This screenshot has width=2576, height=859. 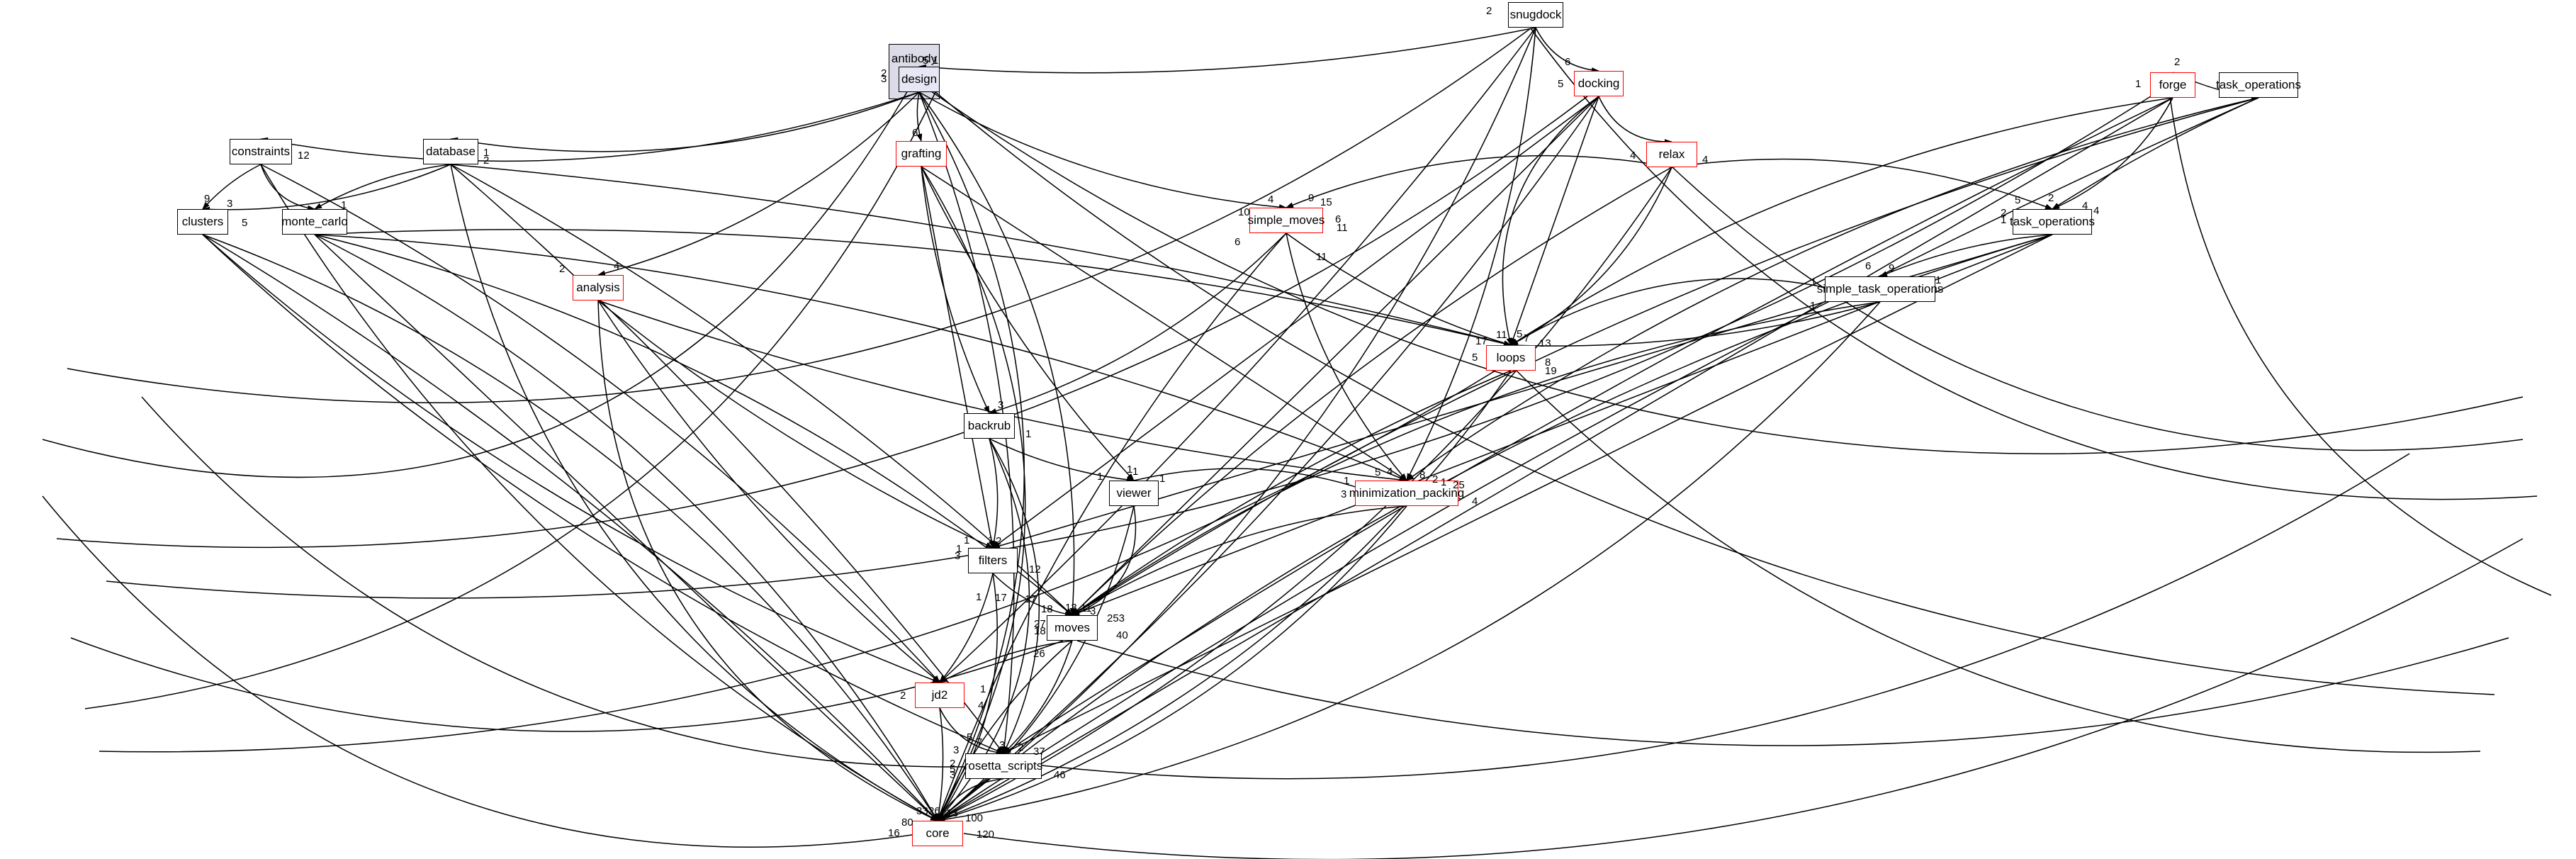 I want to click on node-core: core, so click(x=937, y=834).